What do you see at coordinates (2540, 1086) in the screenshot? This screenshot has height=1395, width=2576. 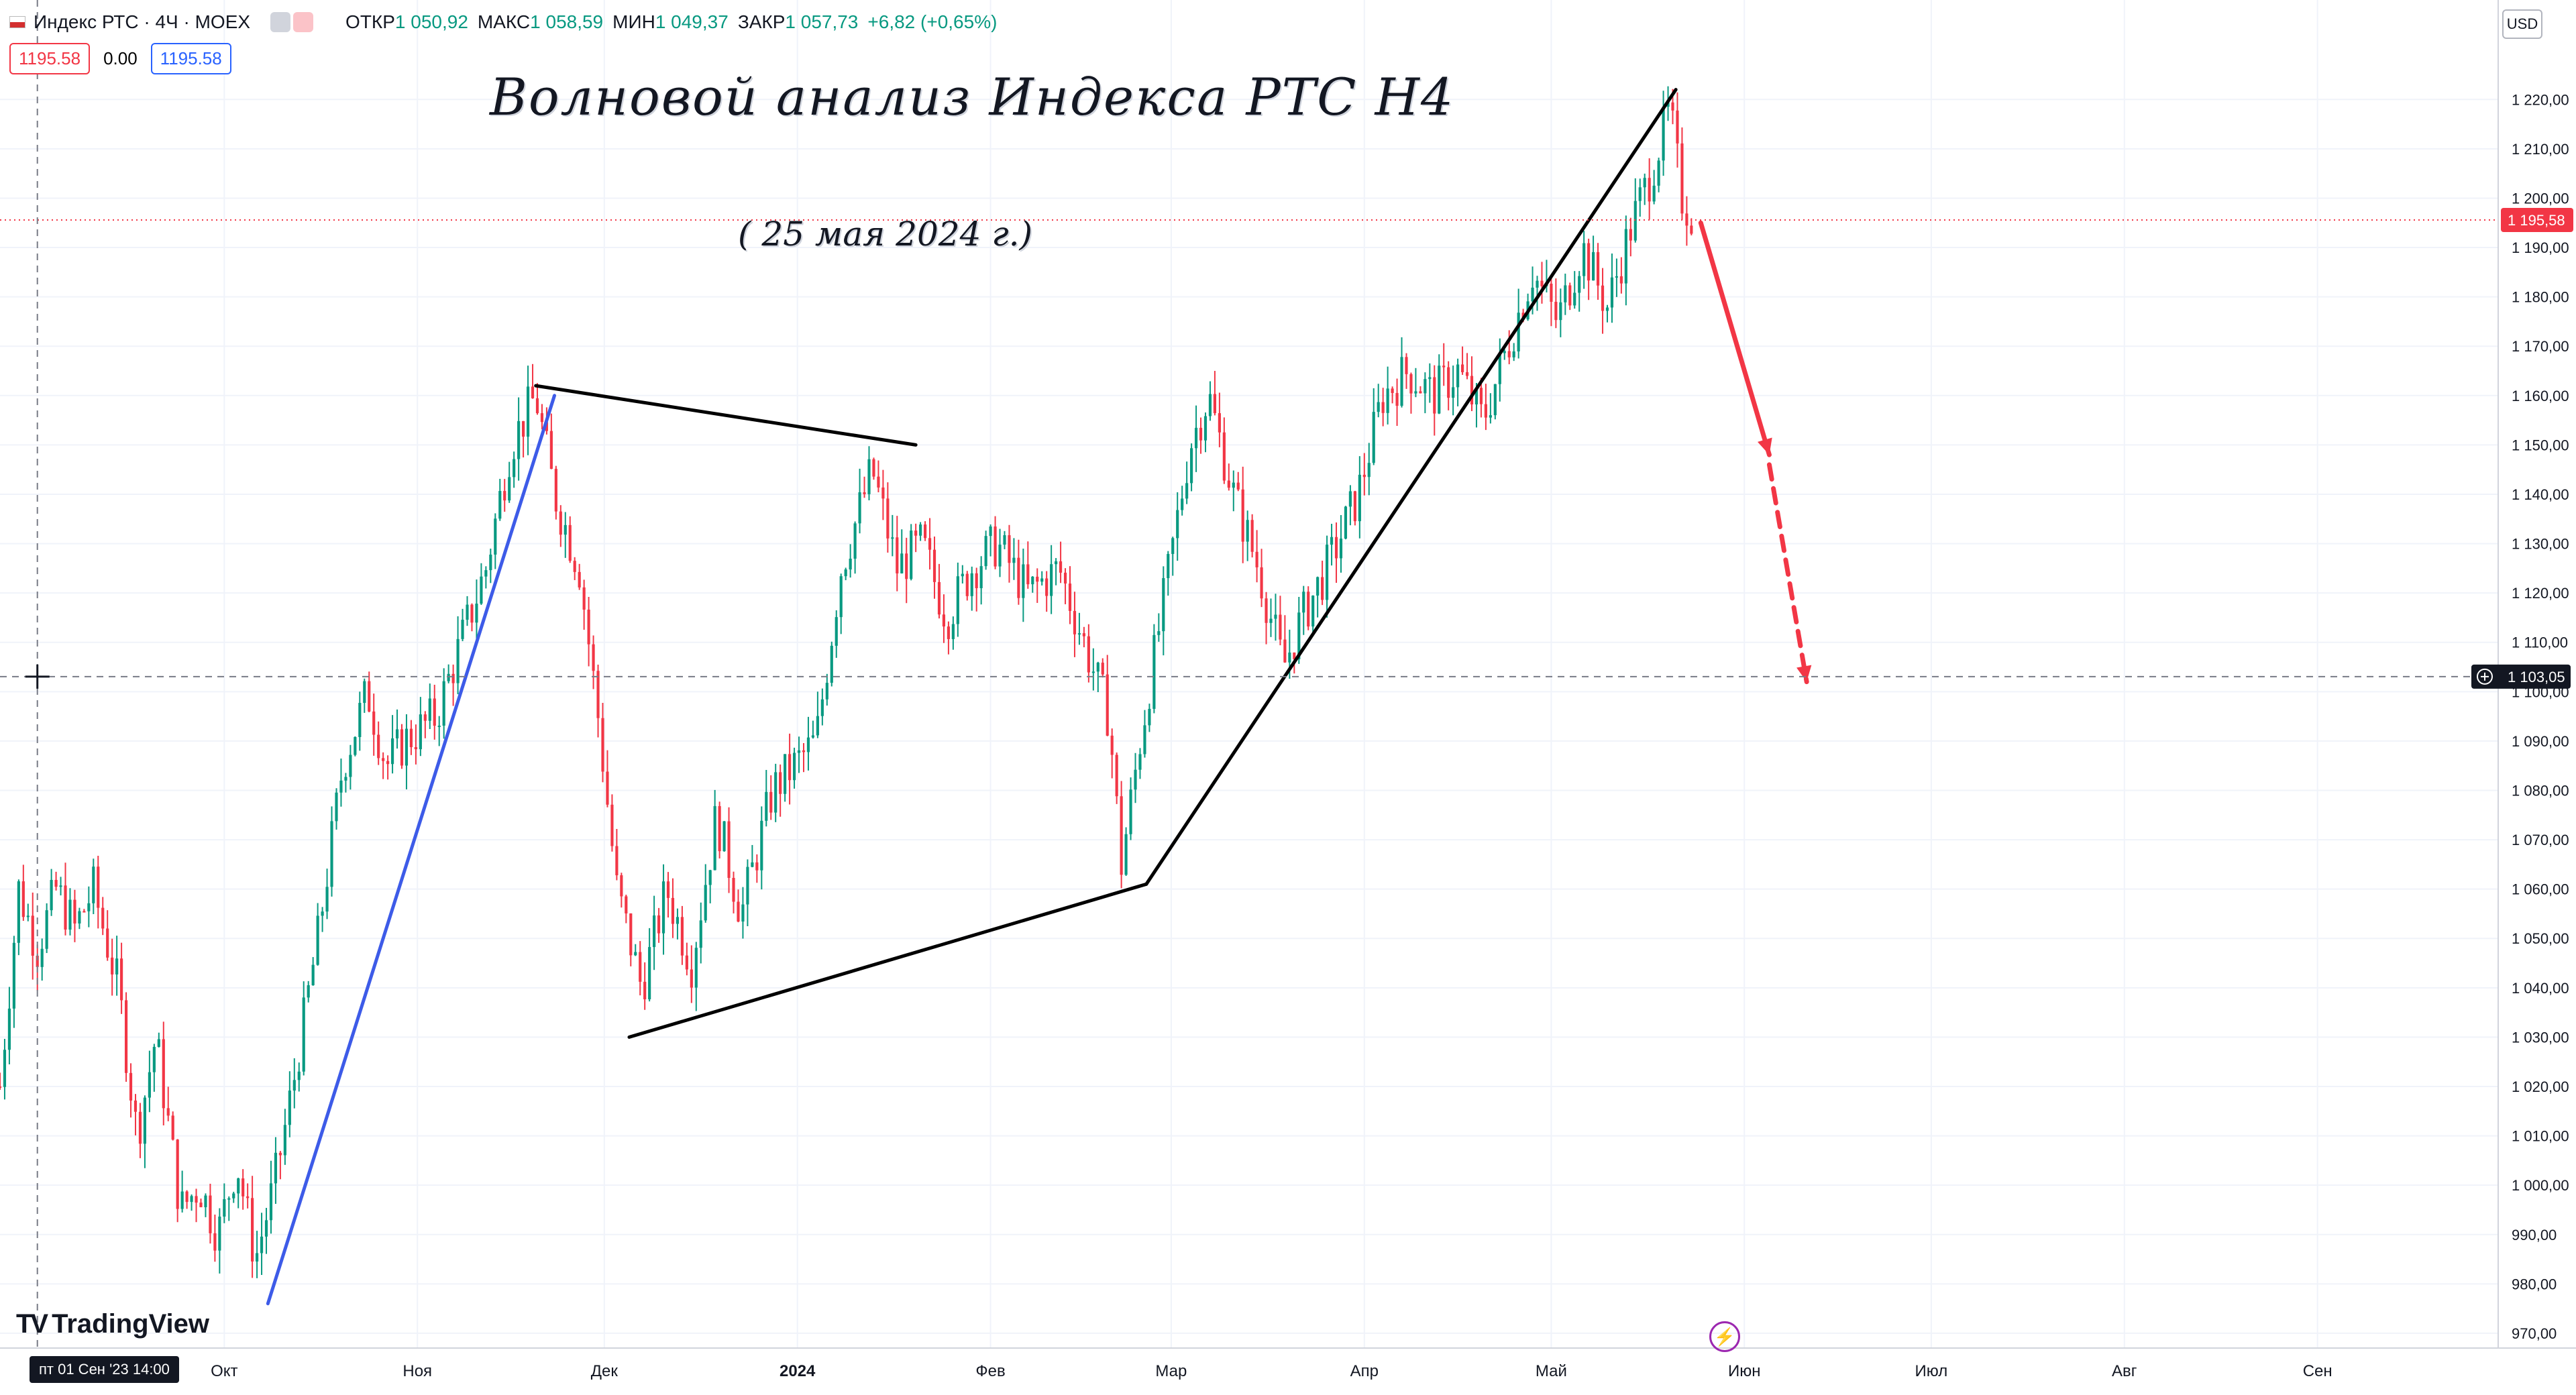 I see `y-tick-label: 1 020,00` at bounding box center [2540, 1086].